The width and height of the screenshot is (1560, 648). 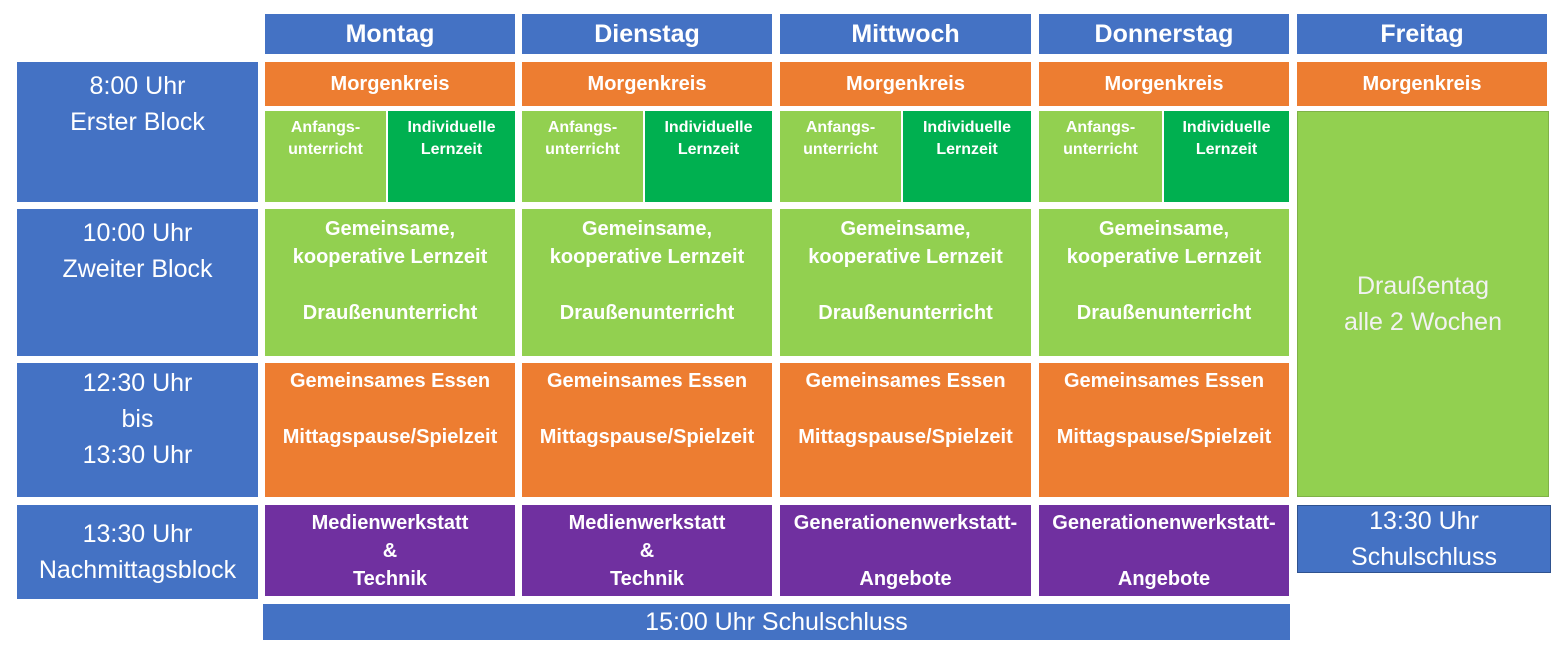 I want to click on day-header-montag: Montag, so click(x=390, y=34).